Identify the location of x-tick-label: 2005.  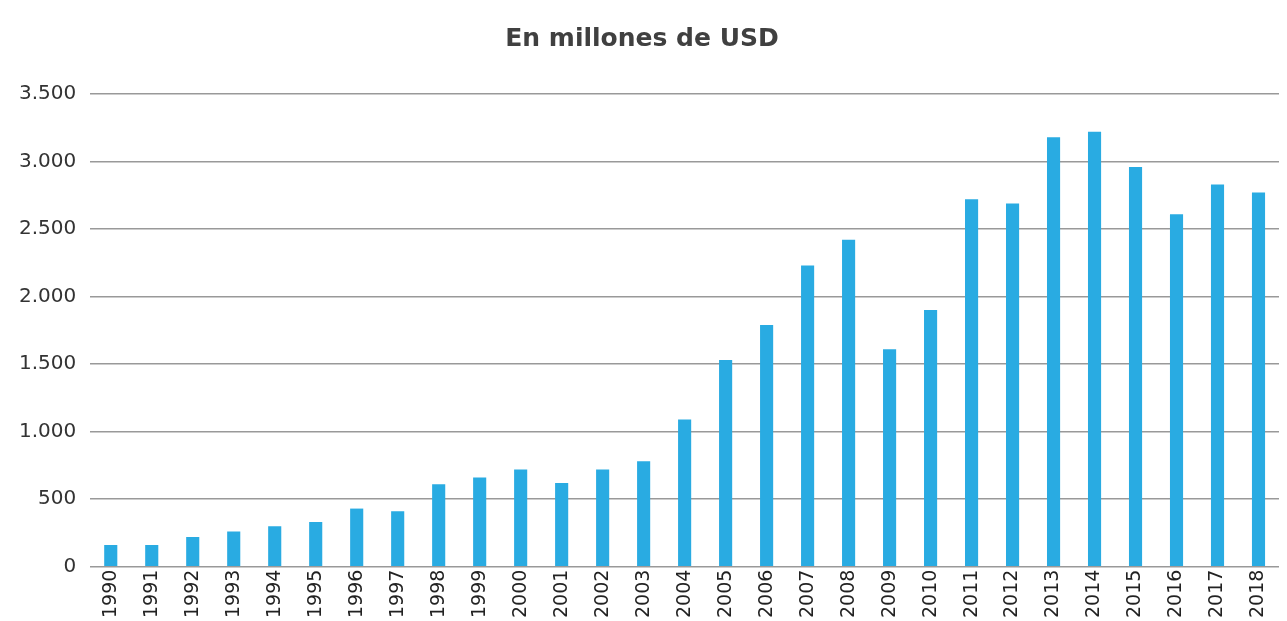
(723, 594).